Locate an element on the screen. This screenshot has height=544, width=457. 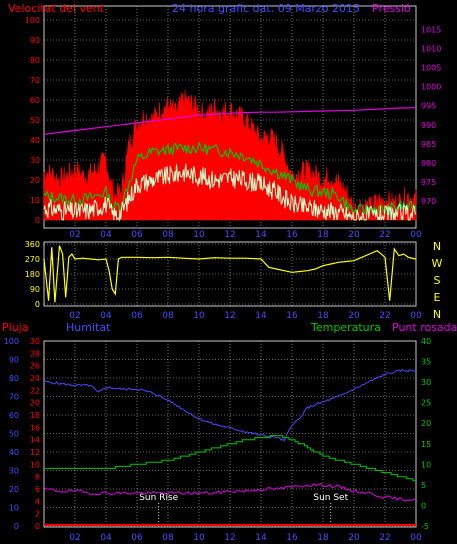
sun-marker-label: Sun Set is located at coordinates (330, 498).